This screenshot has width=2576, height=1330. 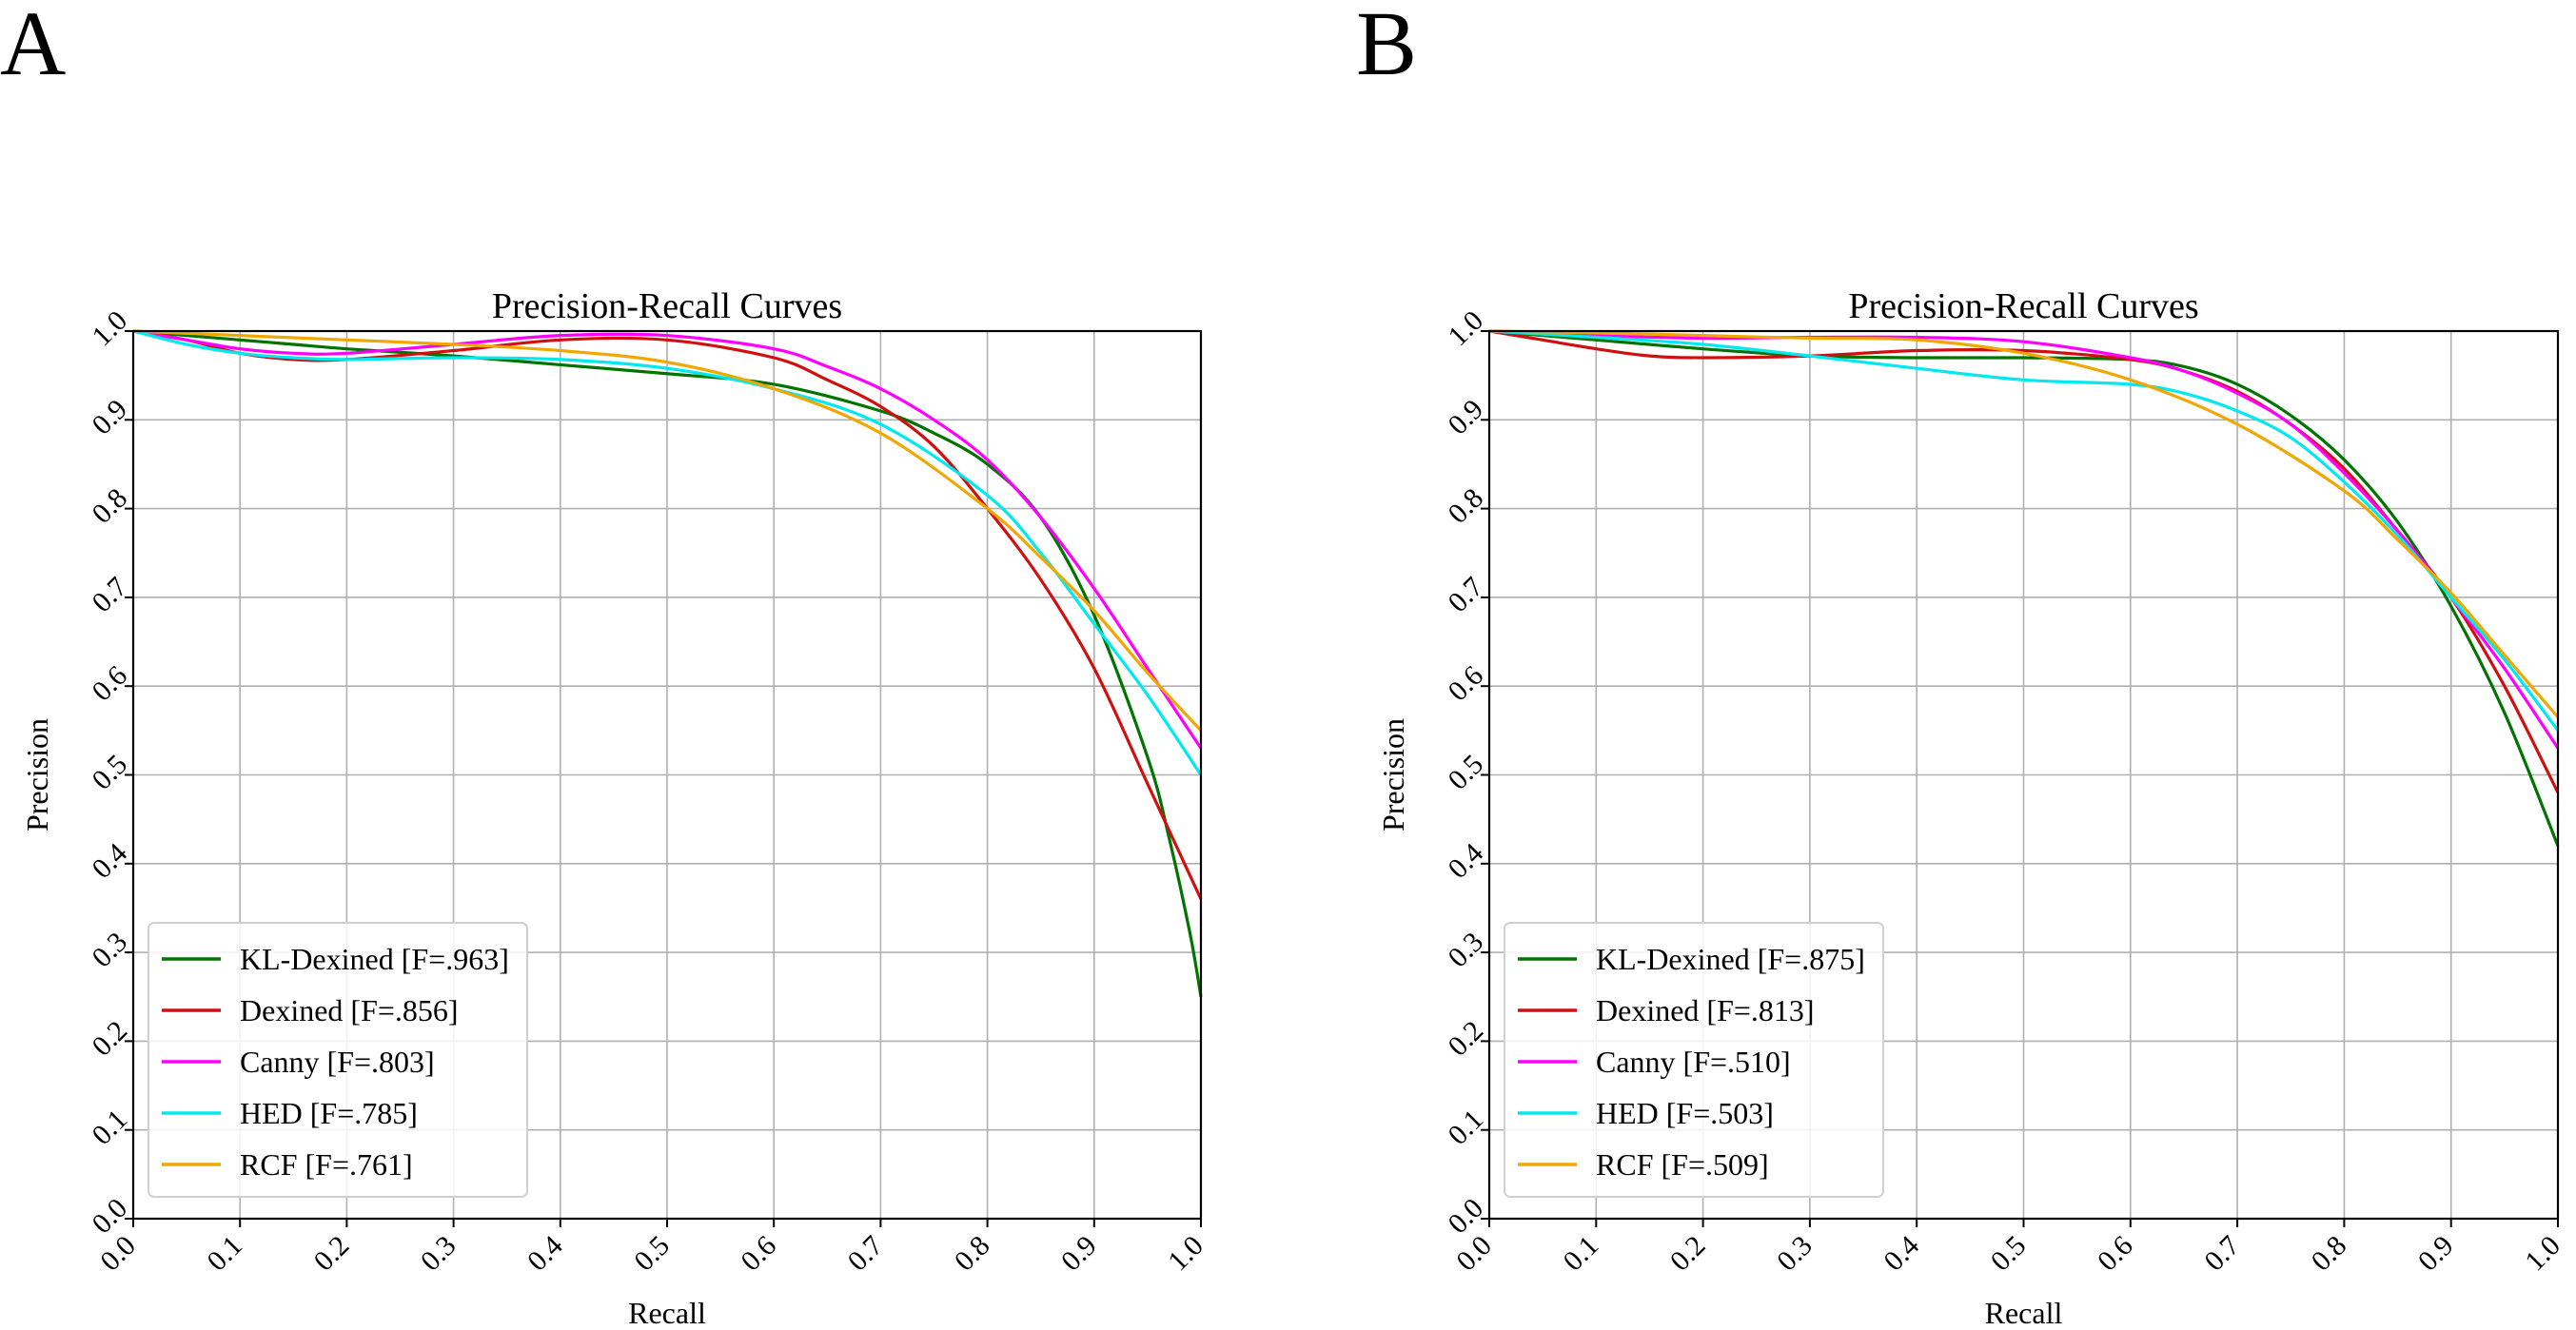 I want to click on legend-label-1: KL-Dexined [F=.963], so click(x=374, y=959).